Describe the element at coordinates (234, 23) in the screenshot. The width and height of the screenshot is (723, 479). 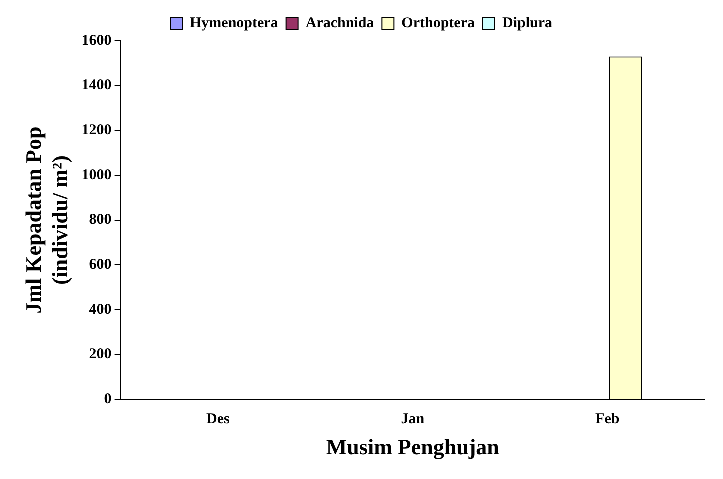
I see `legend-label: Hymenoptera` at that location.